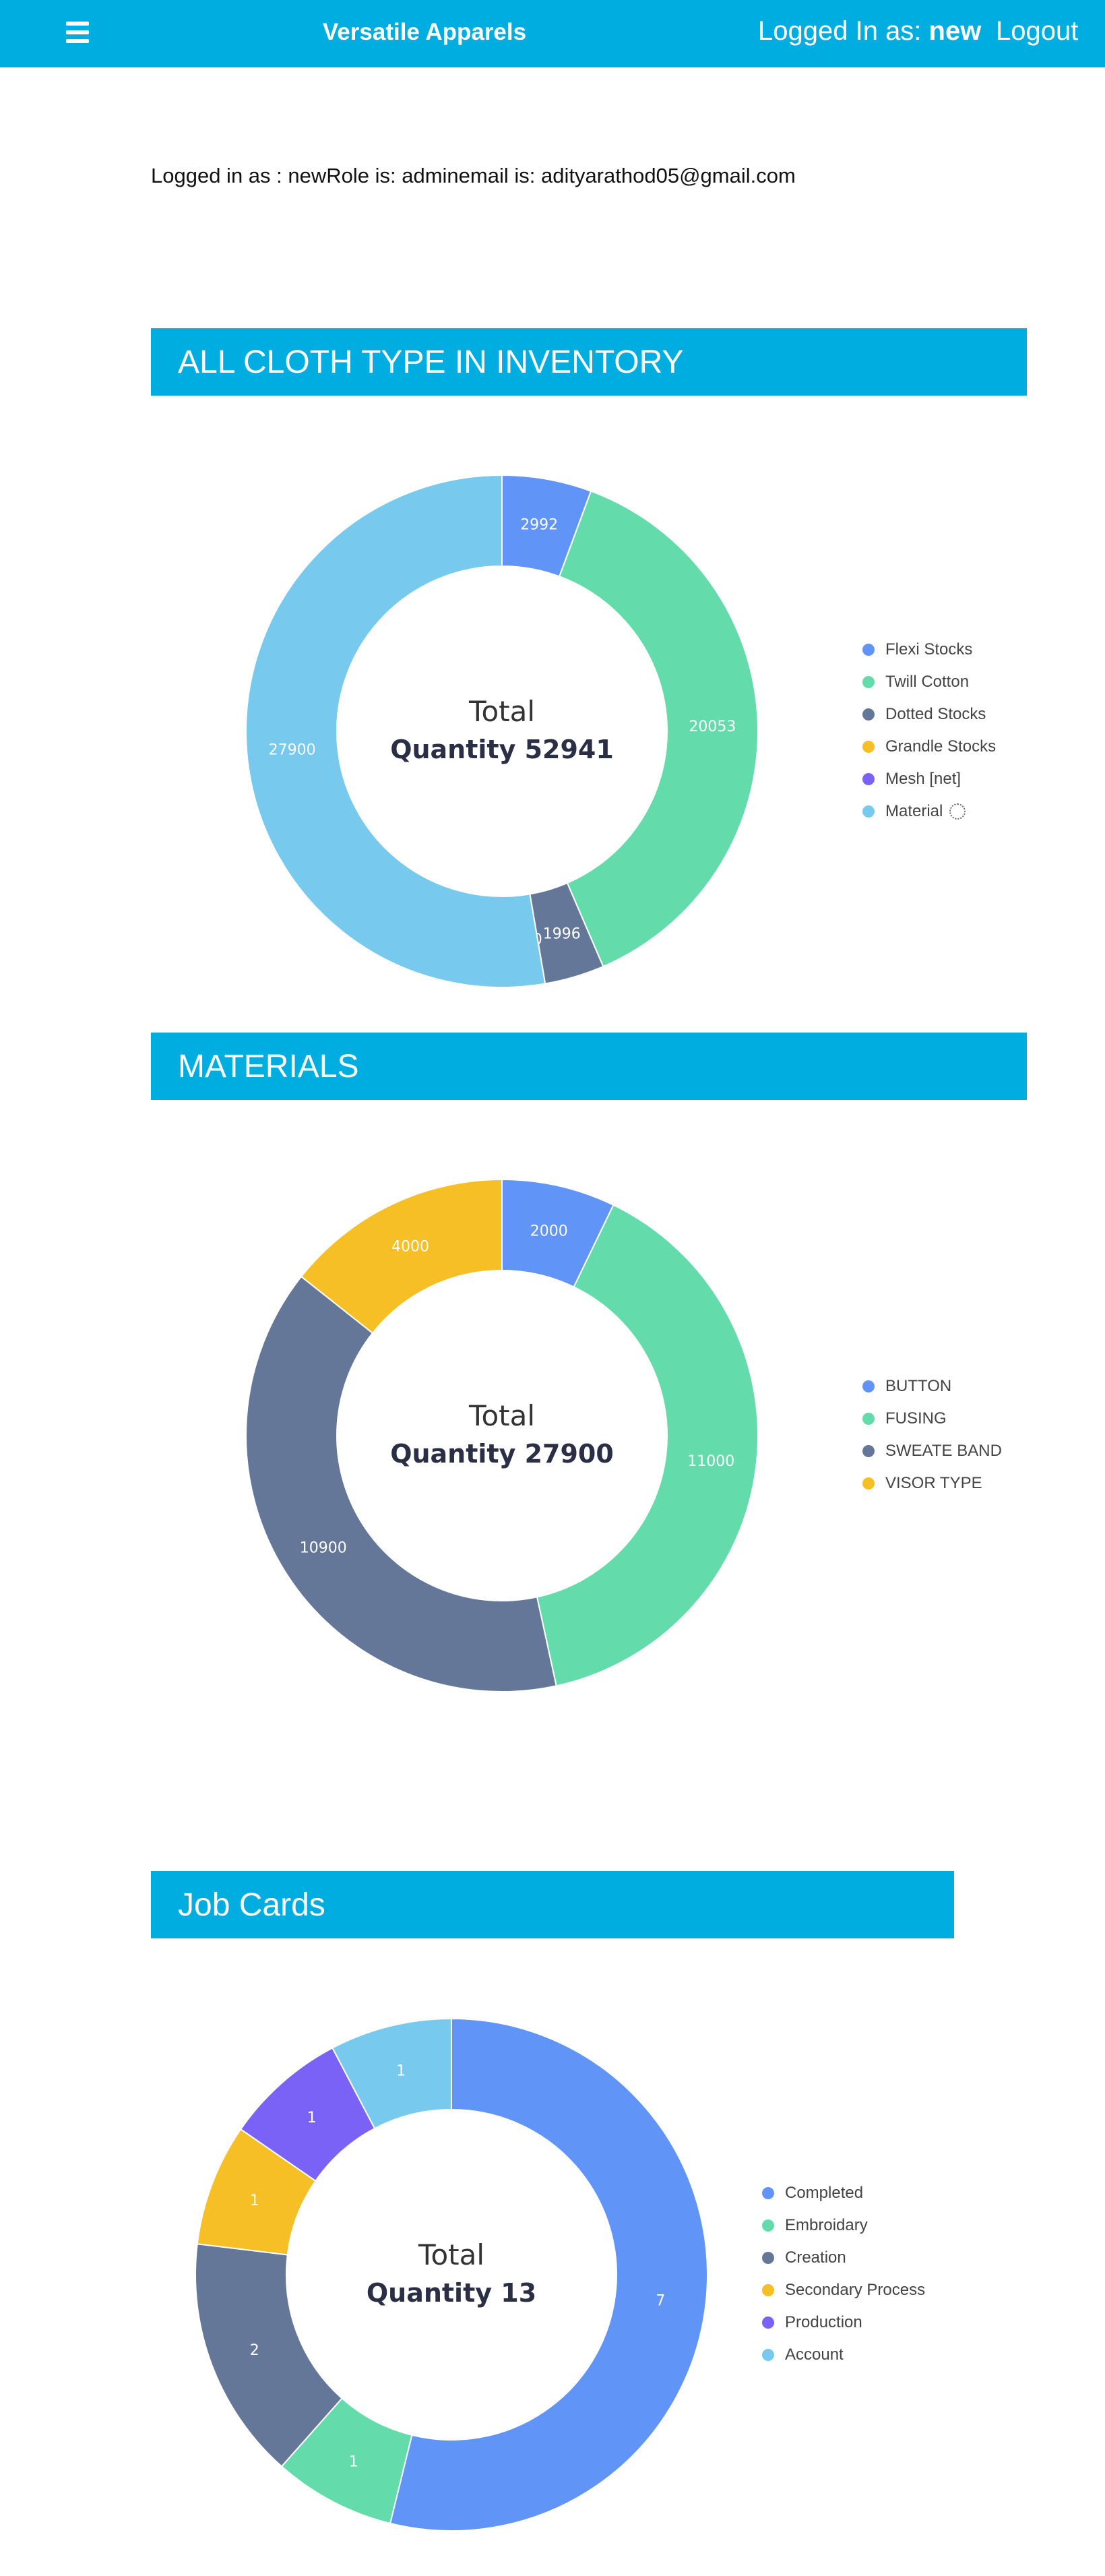  I want to click on slice-data-label: 27900, so click(292, 749).